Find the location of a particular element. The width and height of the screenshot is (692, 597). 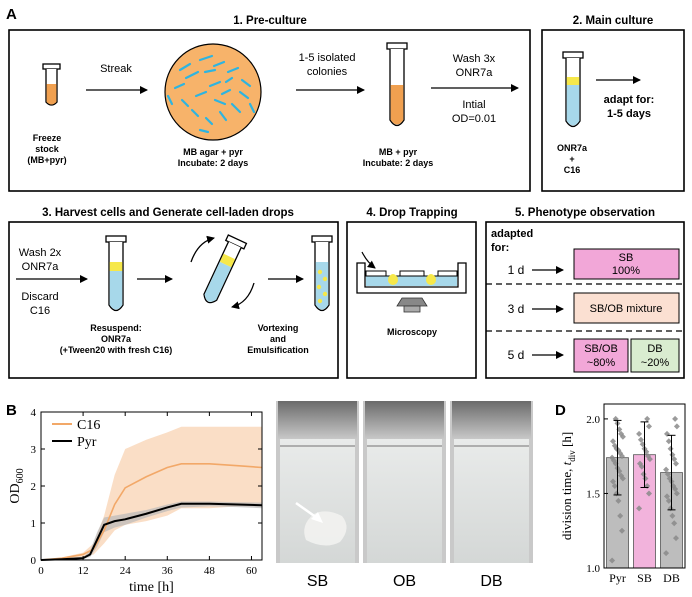

line-c16 is located at coordinates (151, 512).